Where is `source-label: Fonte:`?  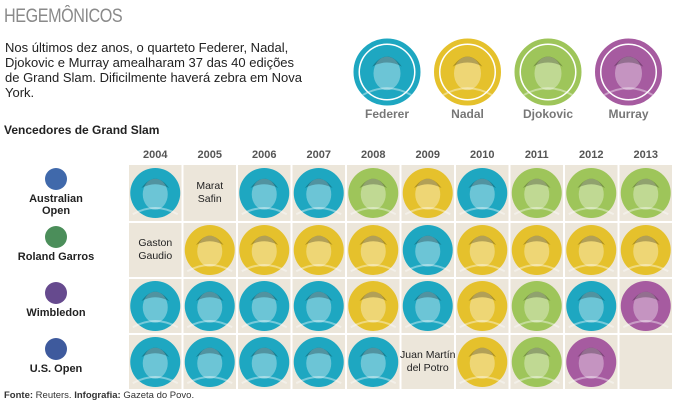
source-label: Fonte: is located at coordinates (19, 395).